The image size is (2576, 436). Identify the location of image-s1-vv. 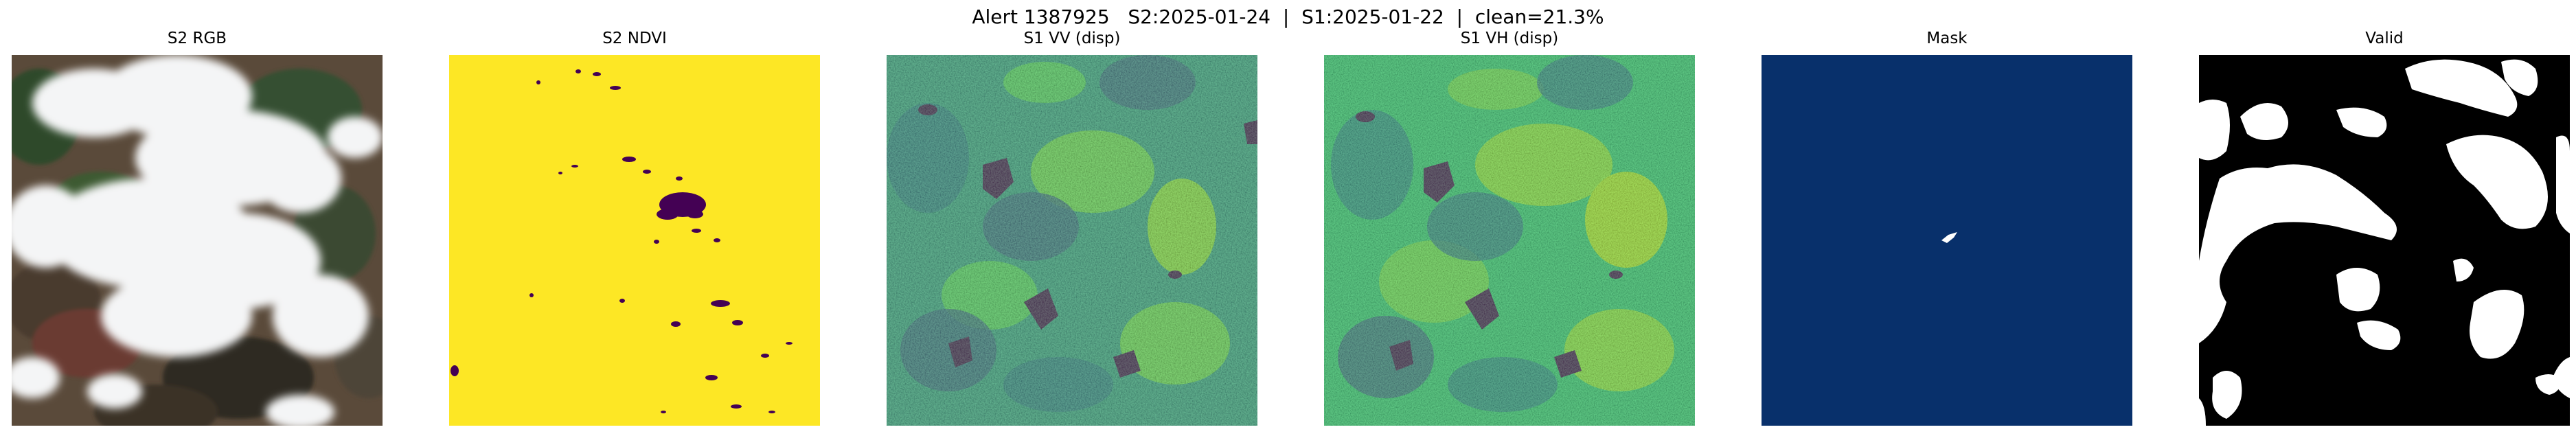
(1072, 241).